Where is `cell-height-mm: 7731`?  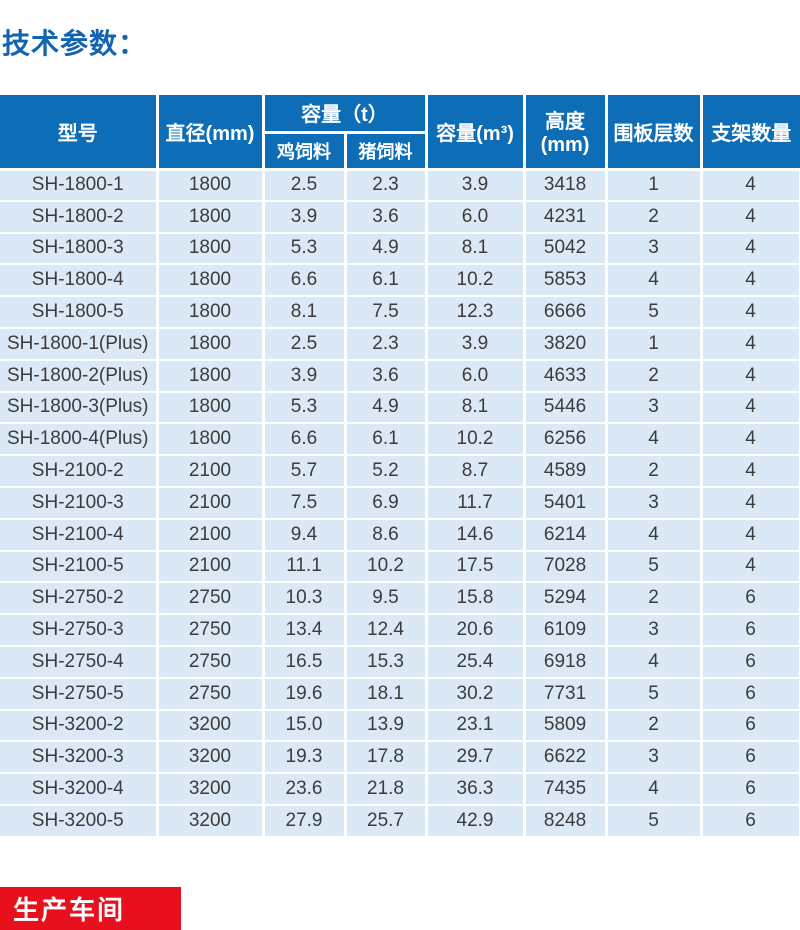
cell-height-mm: 7731 is located at coordinates (566, 693).